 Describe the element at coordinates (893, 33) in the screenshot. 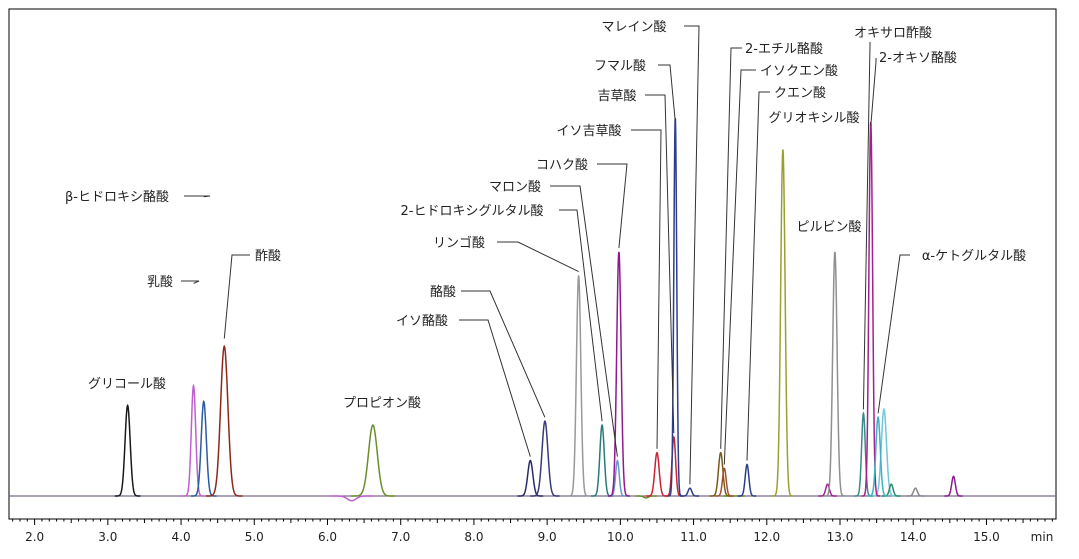

I see `peak-label: オキサロ酢酸` at that location.